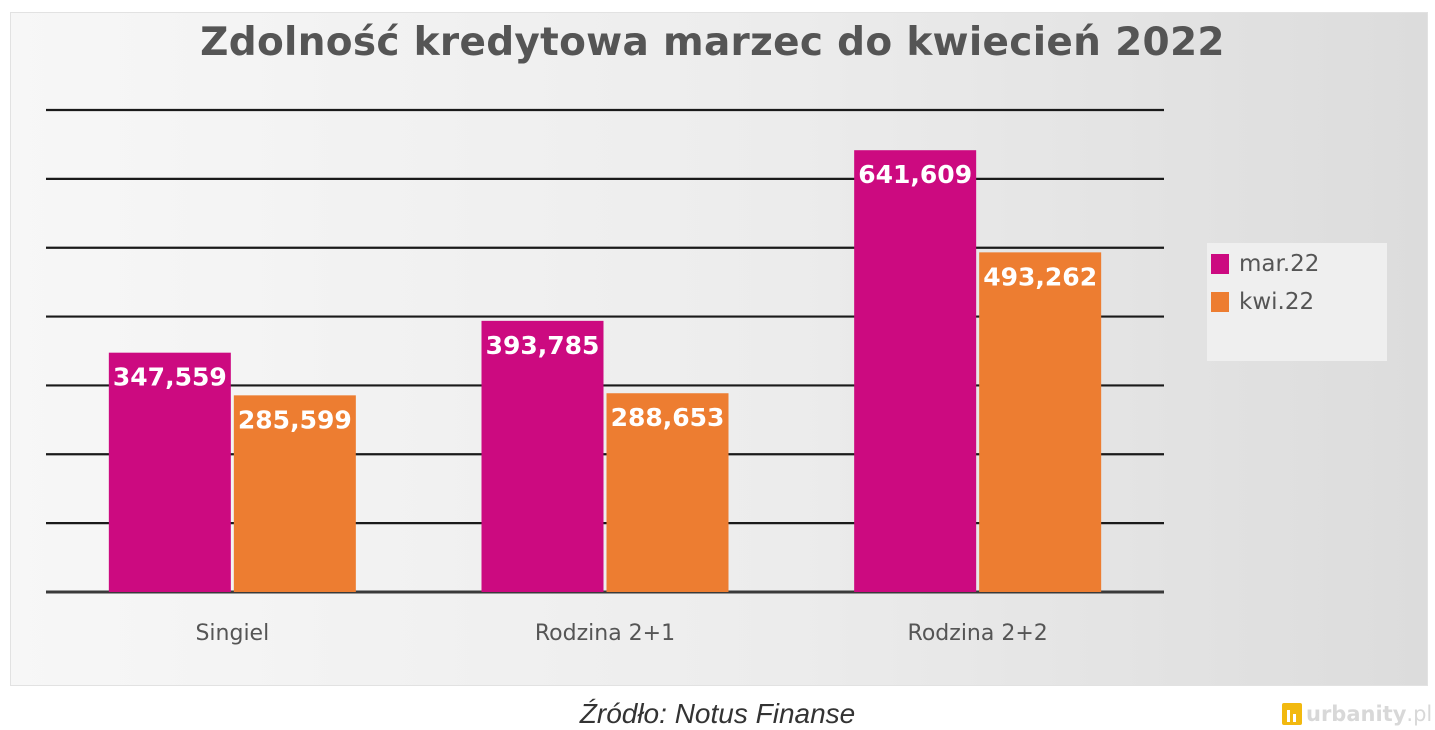  What do you see at coordinates (543, 345) in the screenshot?
I see `data-label-series-1-2: 393,785` at bounding box center [543, 345].